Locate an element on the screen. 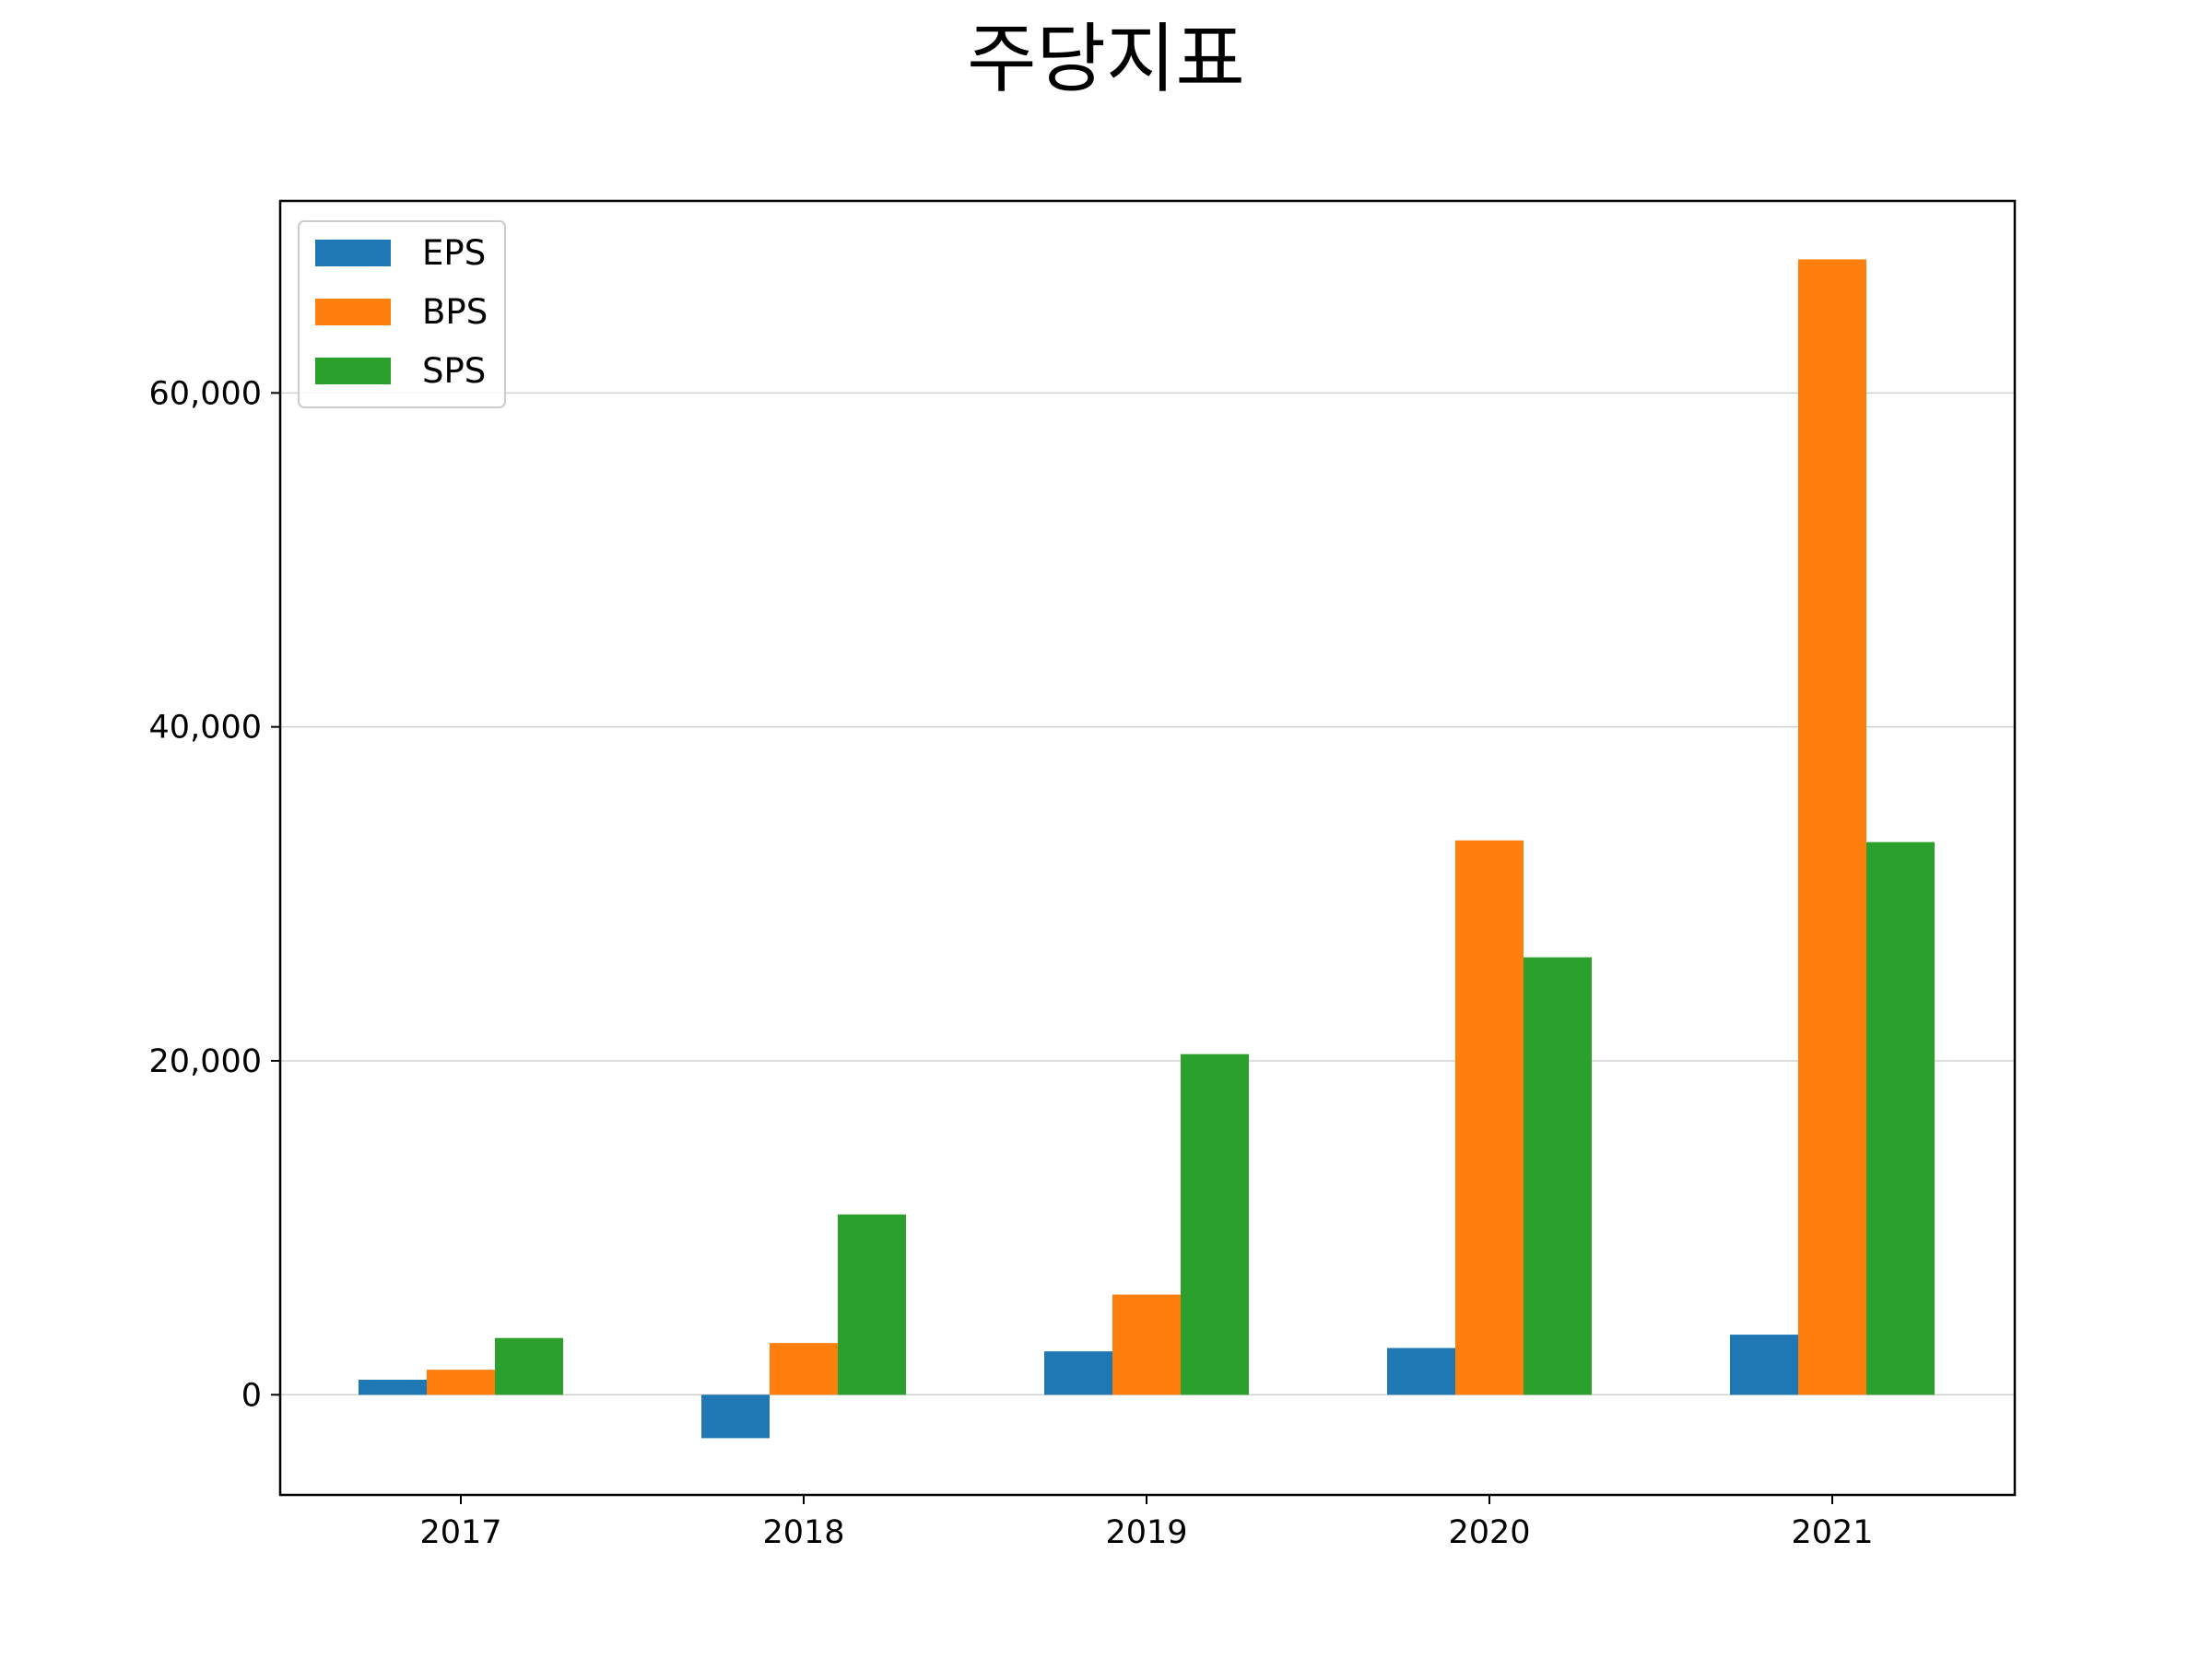  bar-eps-2018 is located at coordinates (735, 1416).